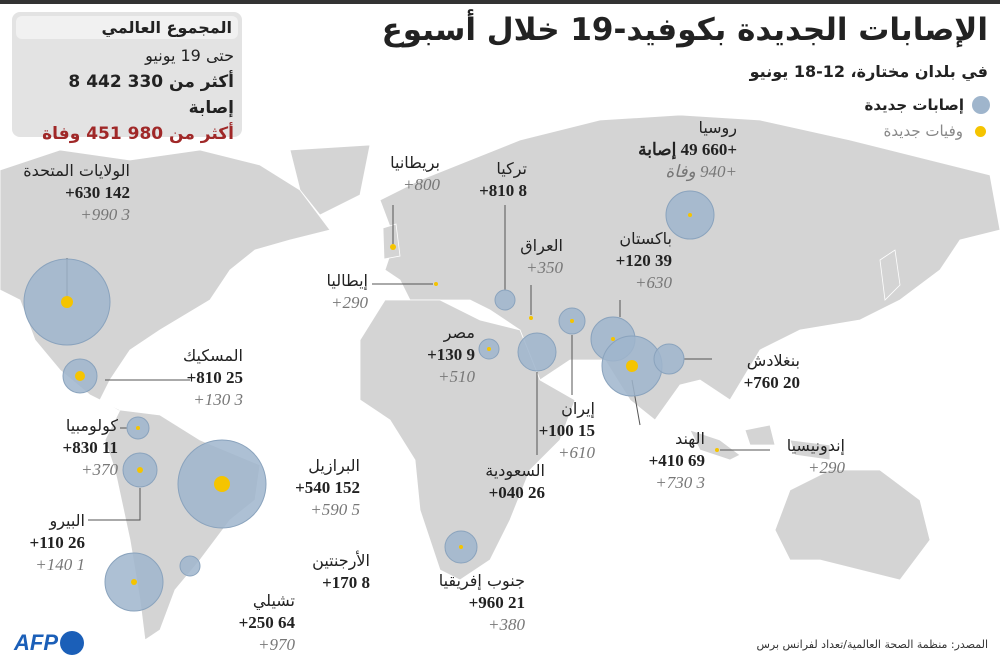  I want to click on country-label: إندونيسيا 290+, so click(816, 457).